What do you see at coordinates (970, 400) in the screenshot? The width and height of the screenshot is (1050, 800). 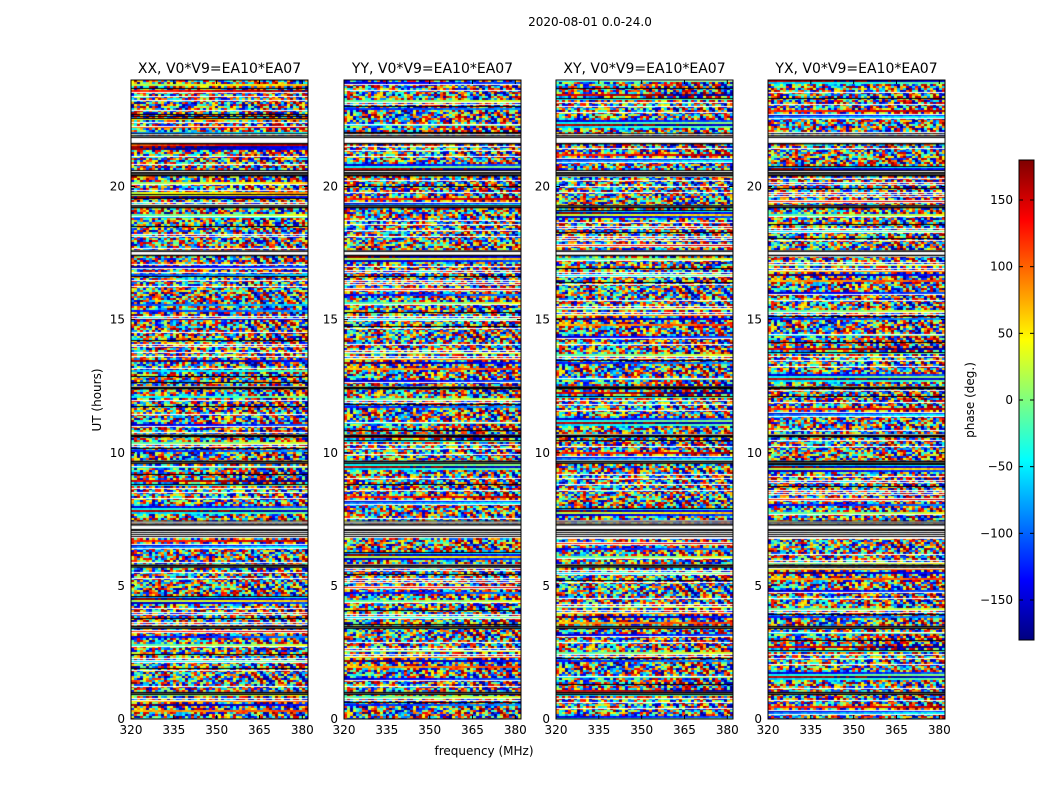 I see `colorbar-label: phase (deg.)` at bounding box center [970, 400].